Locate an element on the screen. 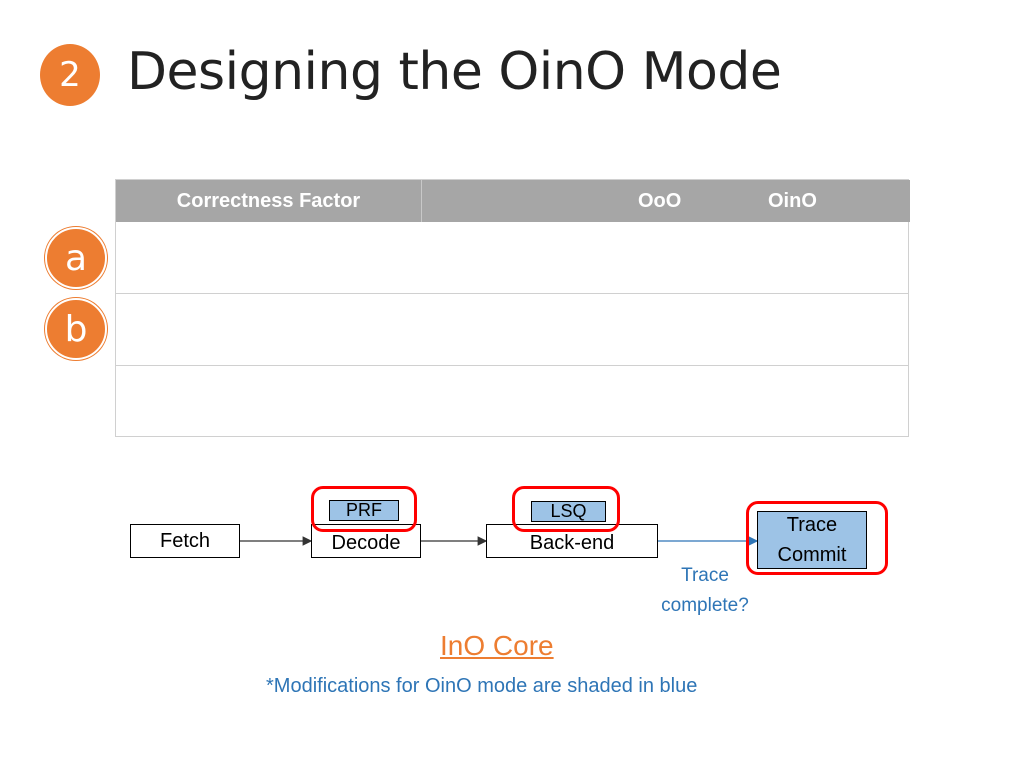 This screenshot has height=768, width=1024. trace-question-line2: complete? is located at coordinates (705, 605).